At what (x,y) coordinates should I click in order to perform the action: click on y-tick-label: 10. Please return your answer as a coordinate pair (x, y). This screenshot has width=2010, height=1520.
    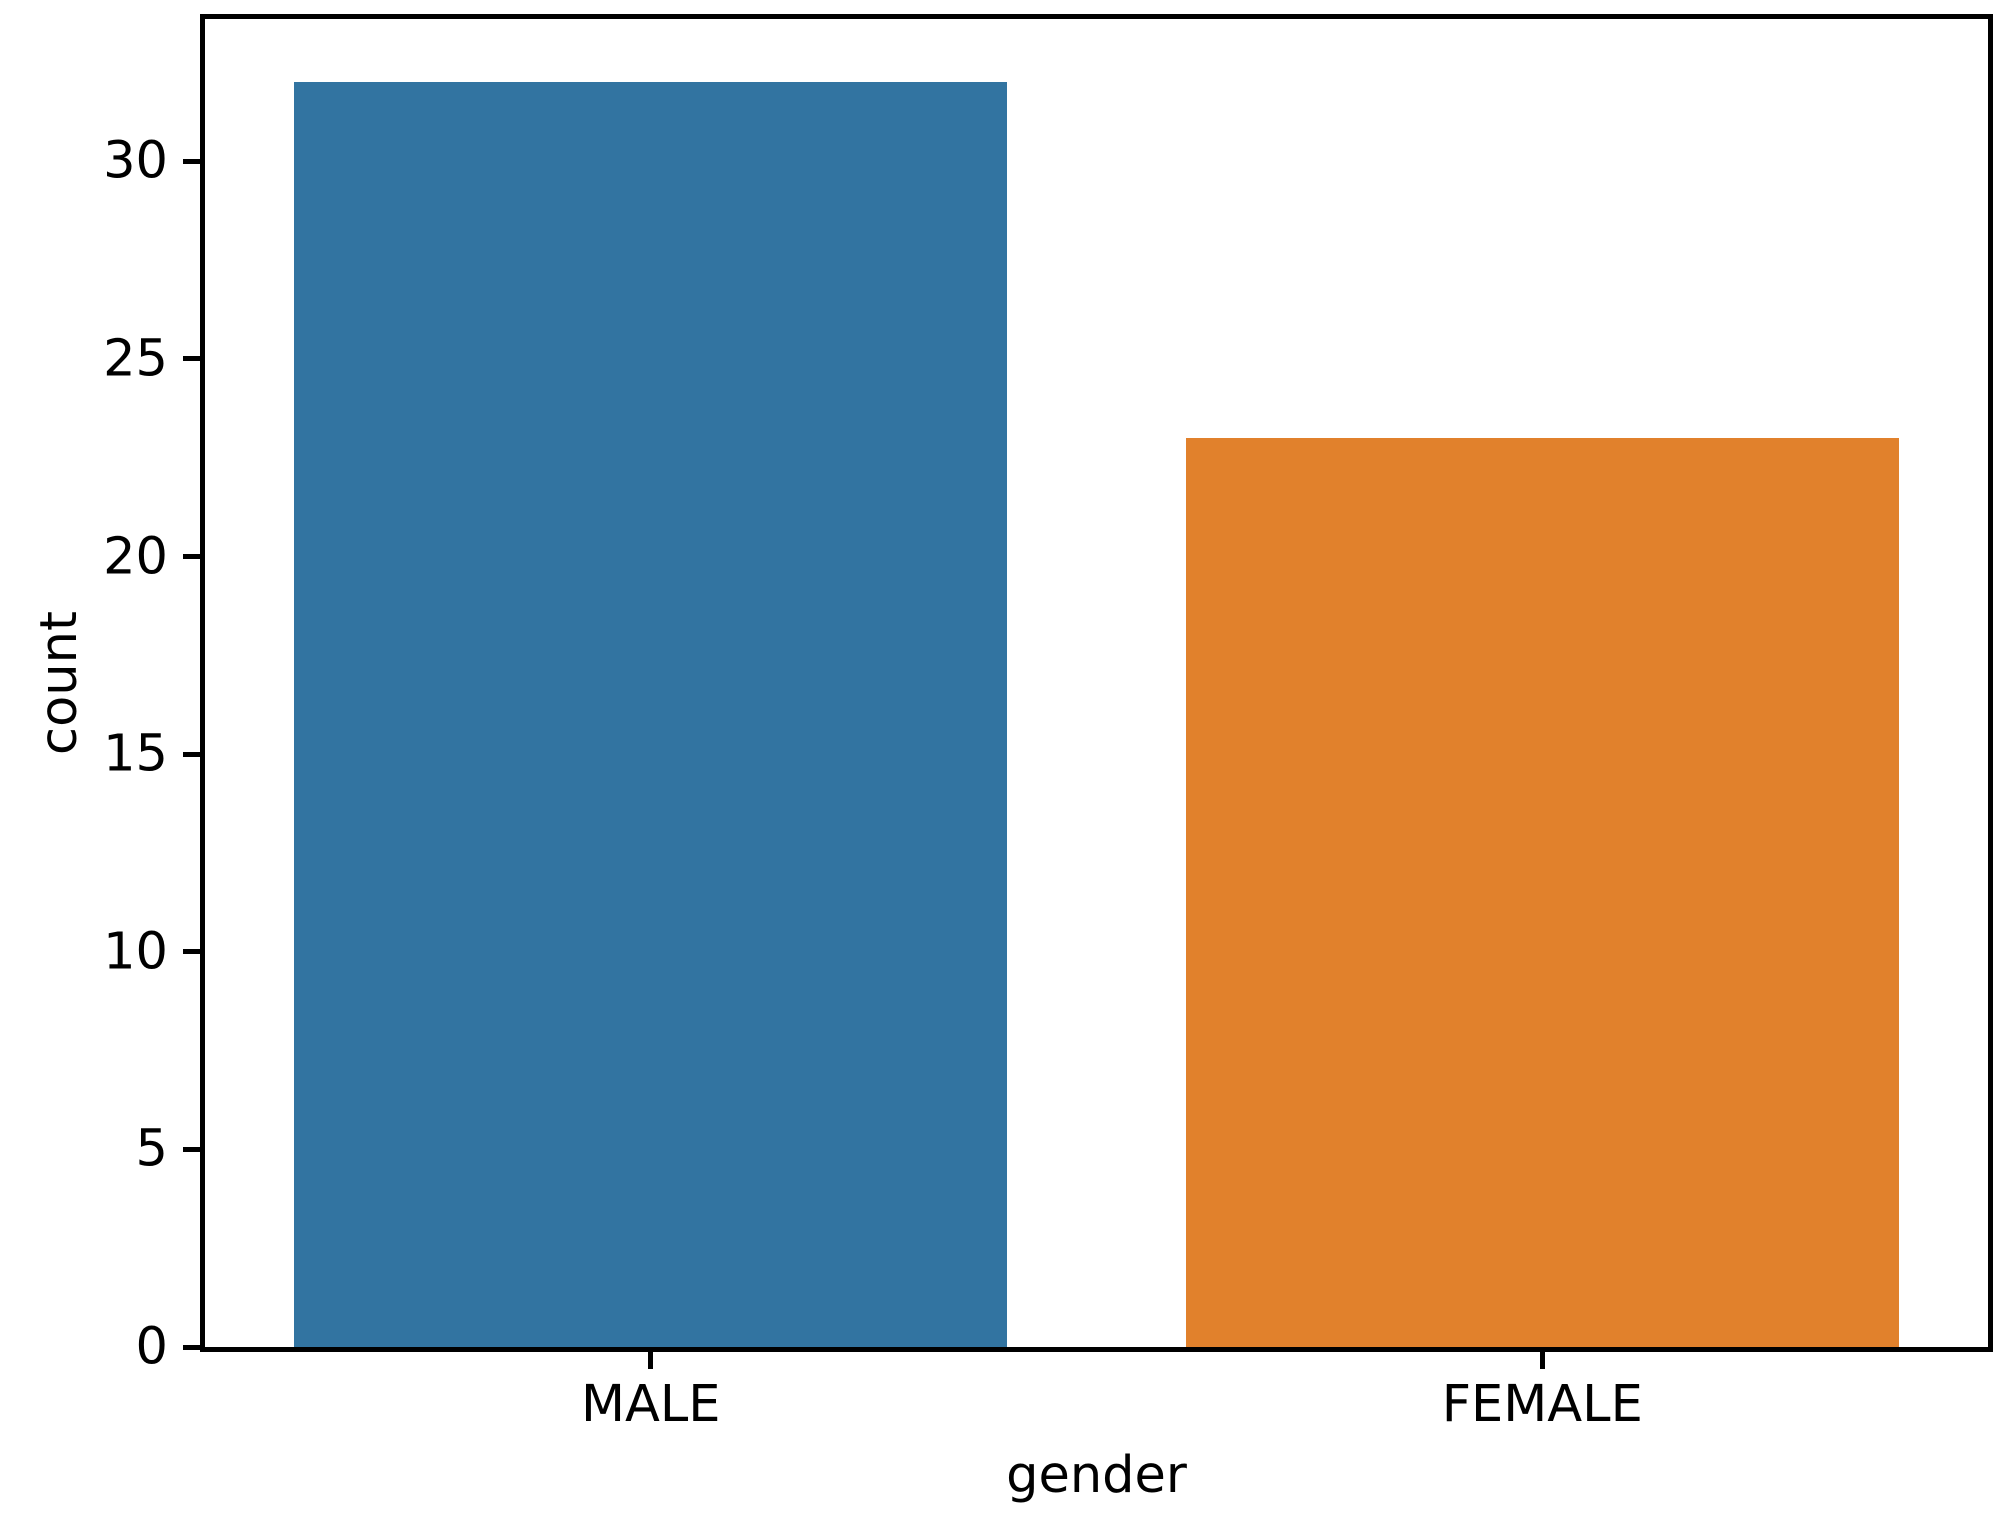
    Looking at the image, I should click on (135, 952).